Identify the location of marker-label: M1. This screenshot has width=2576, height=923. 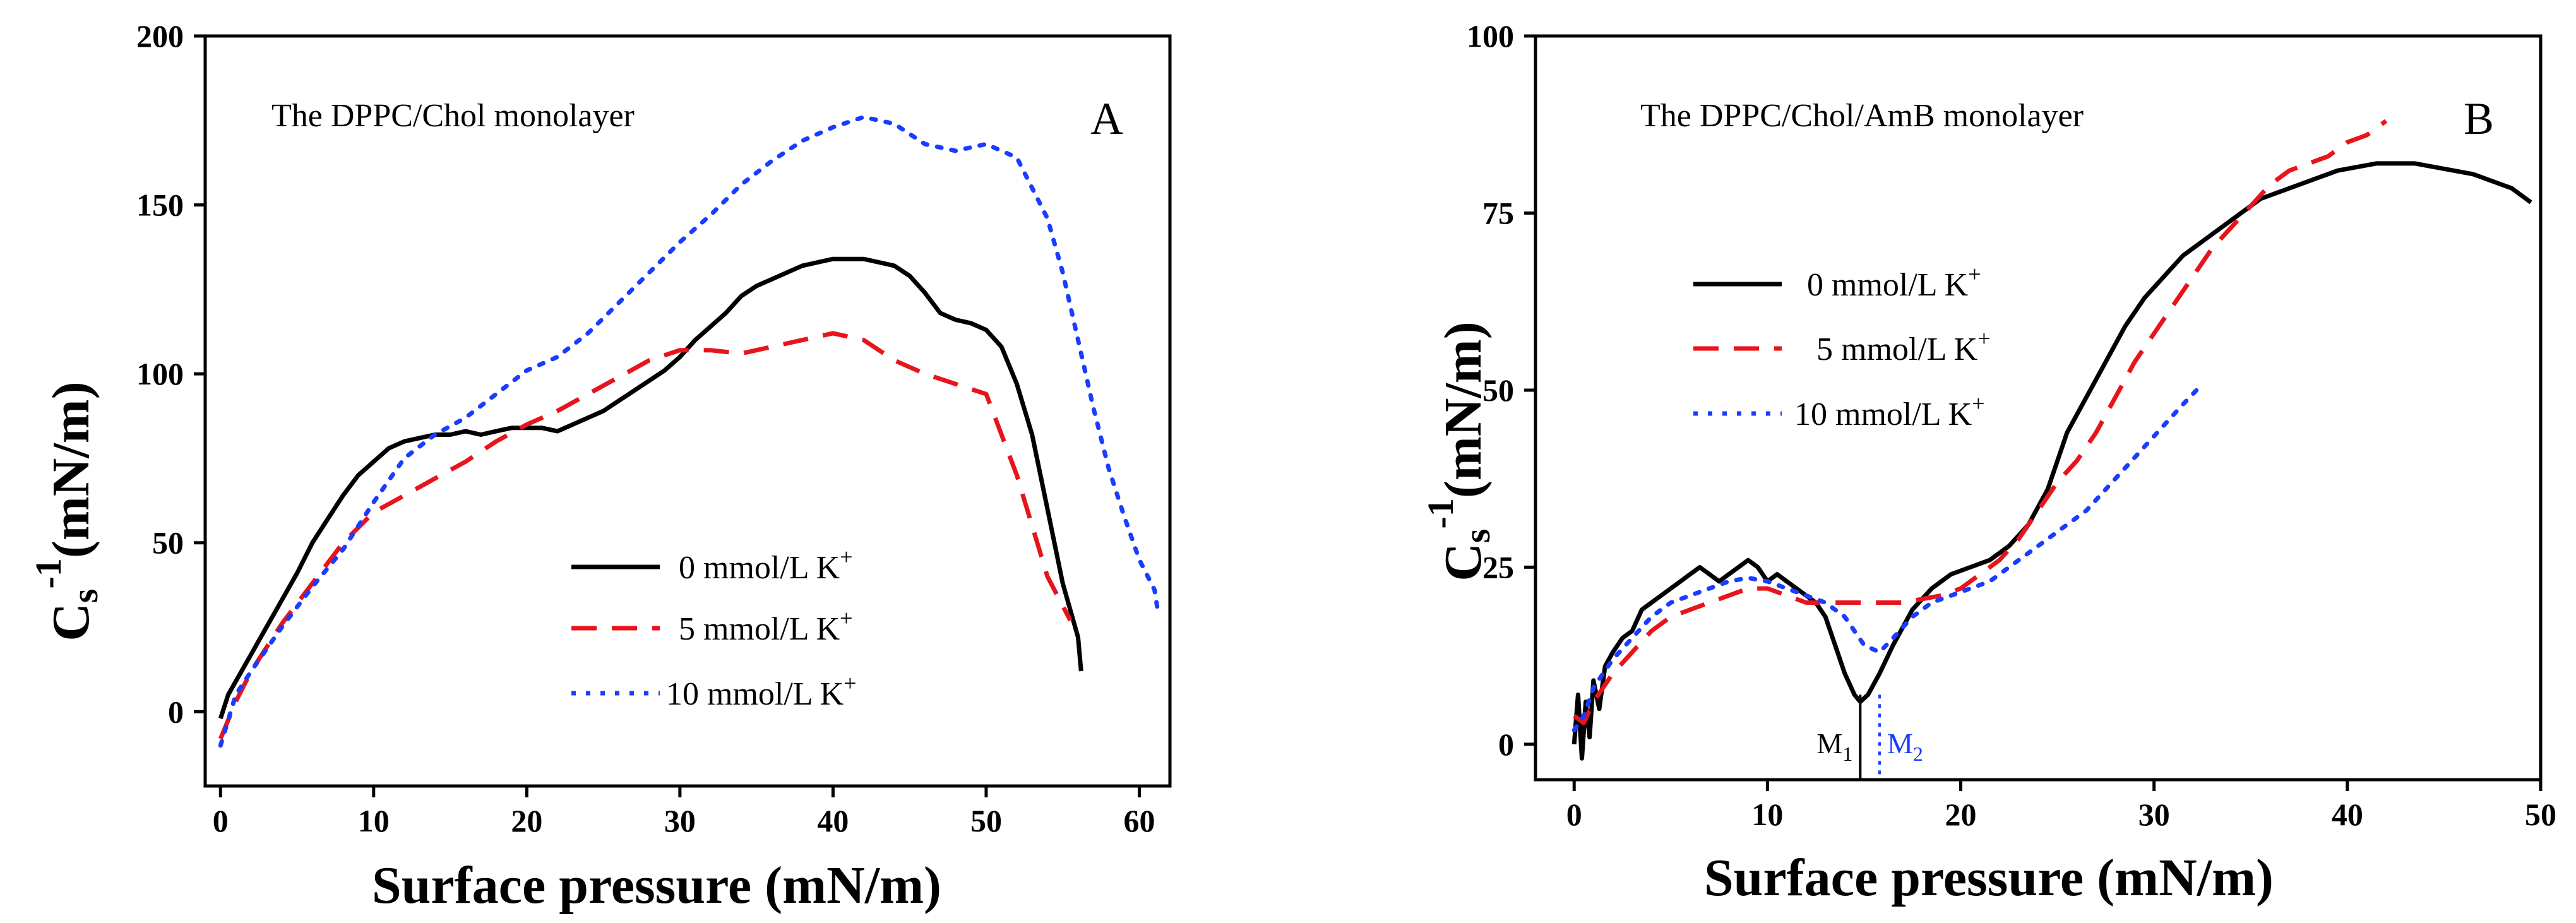
(1834, 746).